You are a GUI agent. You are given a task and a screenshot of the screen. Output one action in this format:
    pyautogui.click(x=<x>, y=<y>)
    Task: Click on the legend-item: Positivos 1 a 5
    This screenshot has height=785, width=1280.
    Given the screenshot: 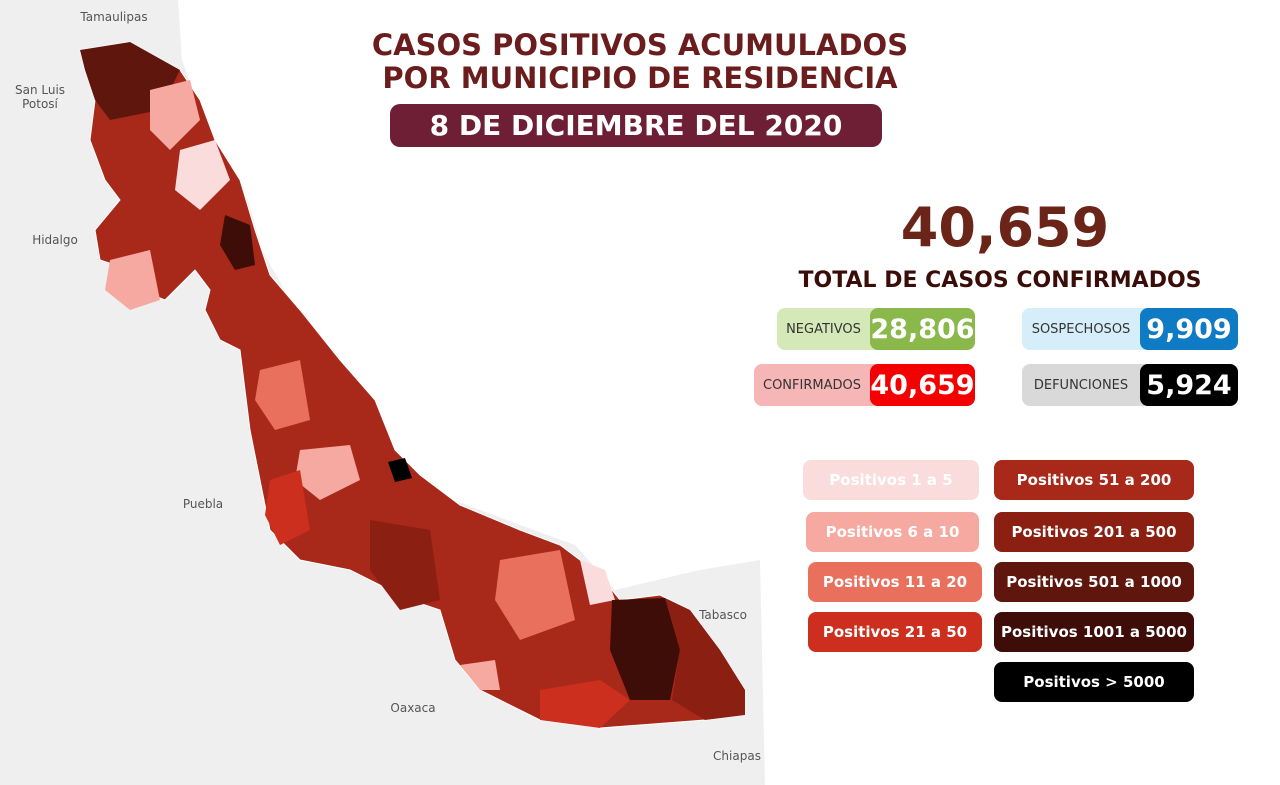 What is the action you would take?
    pyautogui.click(x=891, y=480)
    